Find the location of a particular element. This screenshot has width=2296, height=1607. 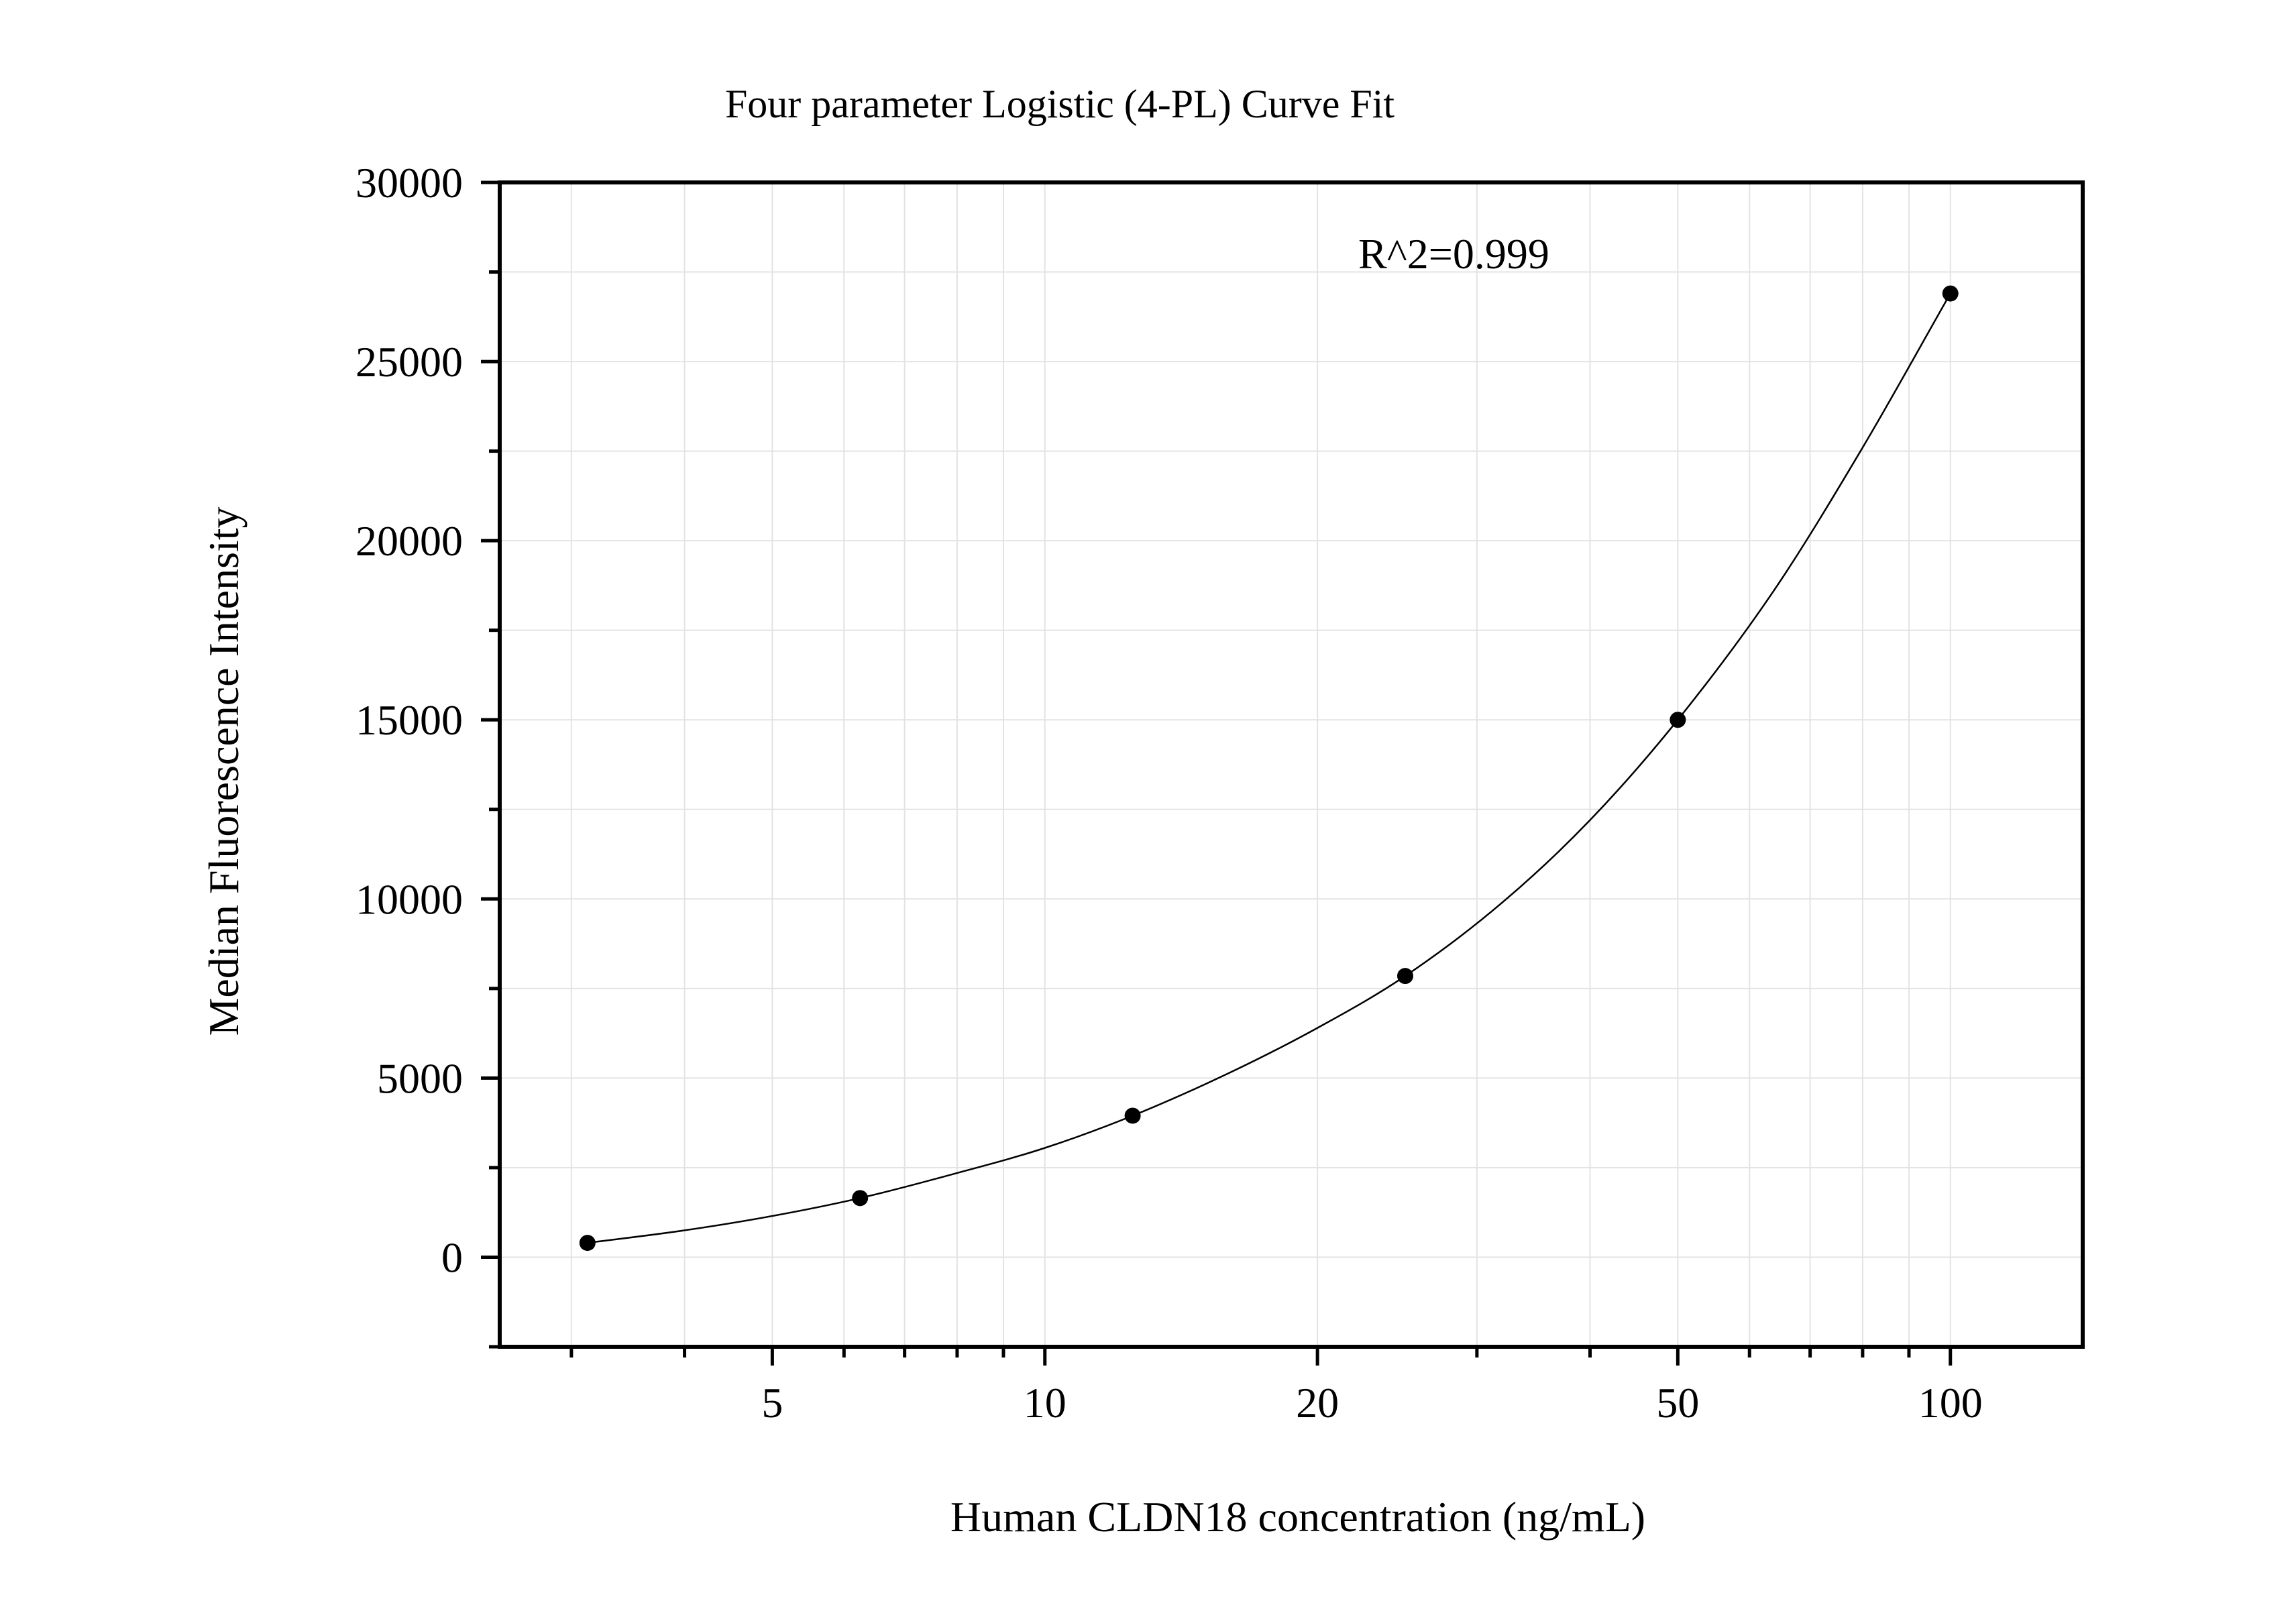

x-axis-label: Human CLDN18 concentration (ng/mL) is located at coordinates (1297, 1517).